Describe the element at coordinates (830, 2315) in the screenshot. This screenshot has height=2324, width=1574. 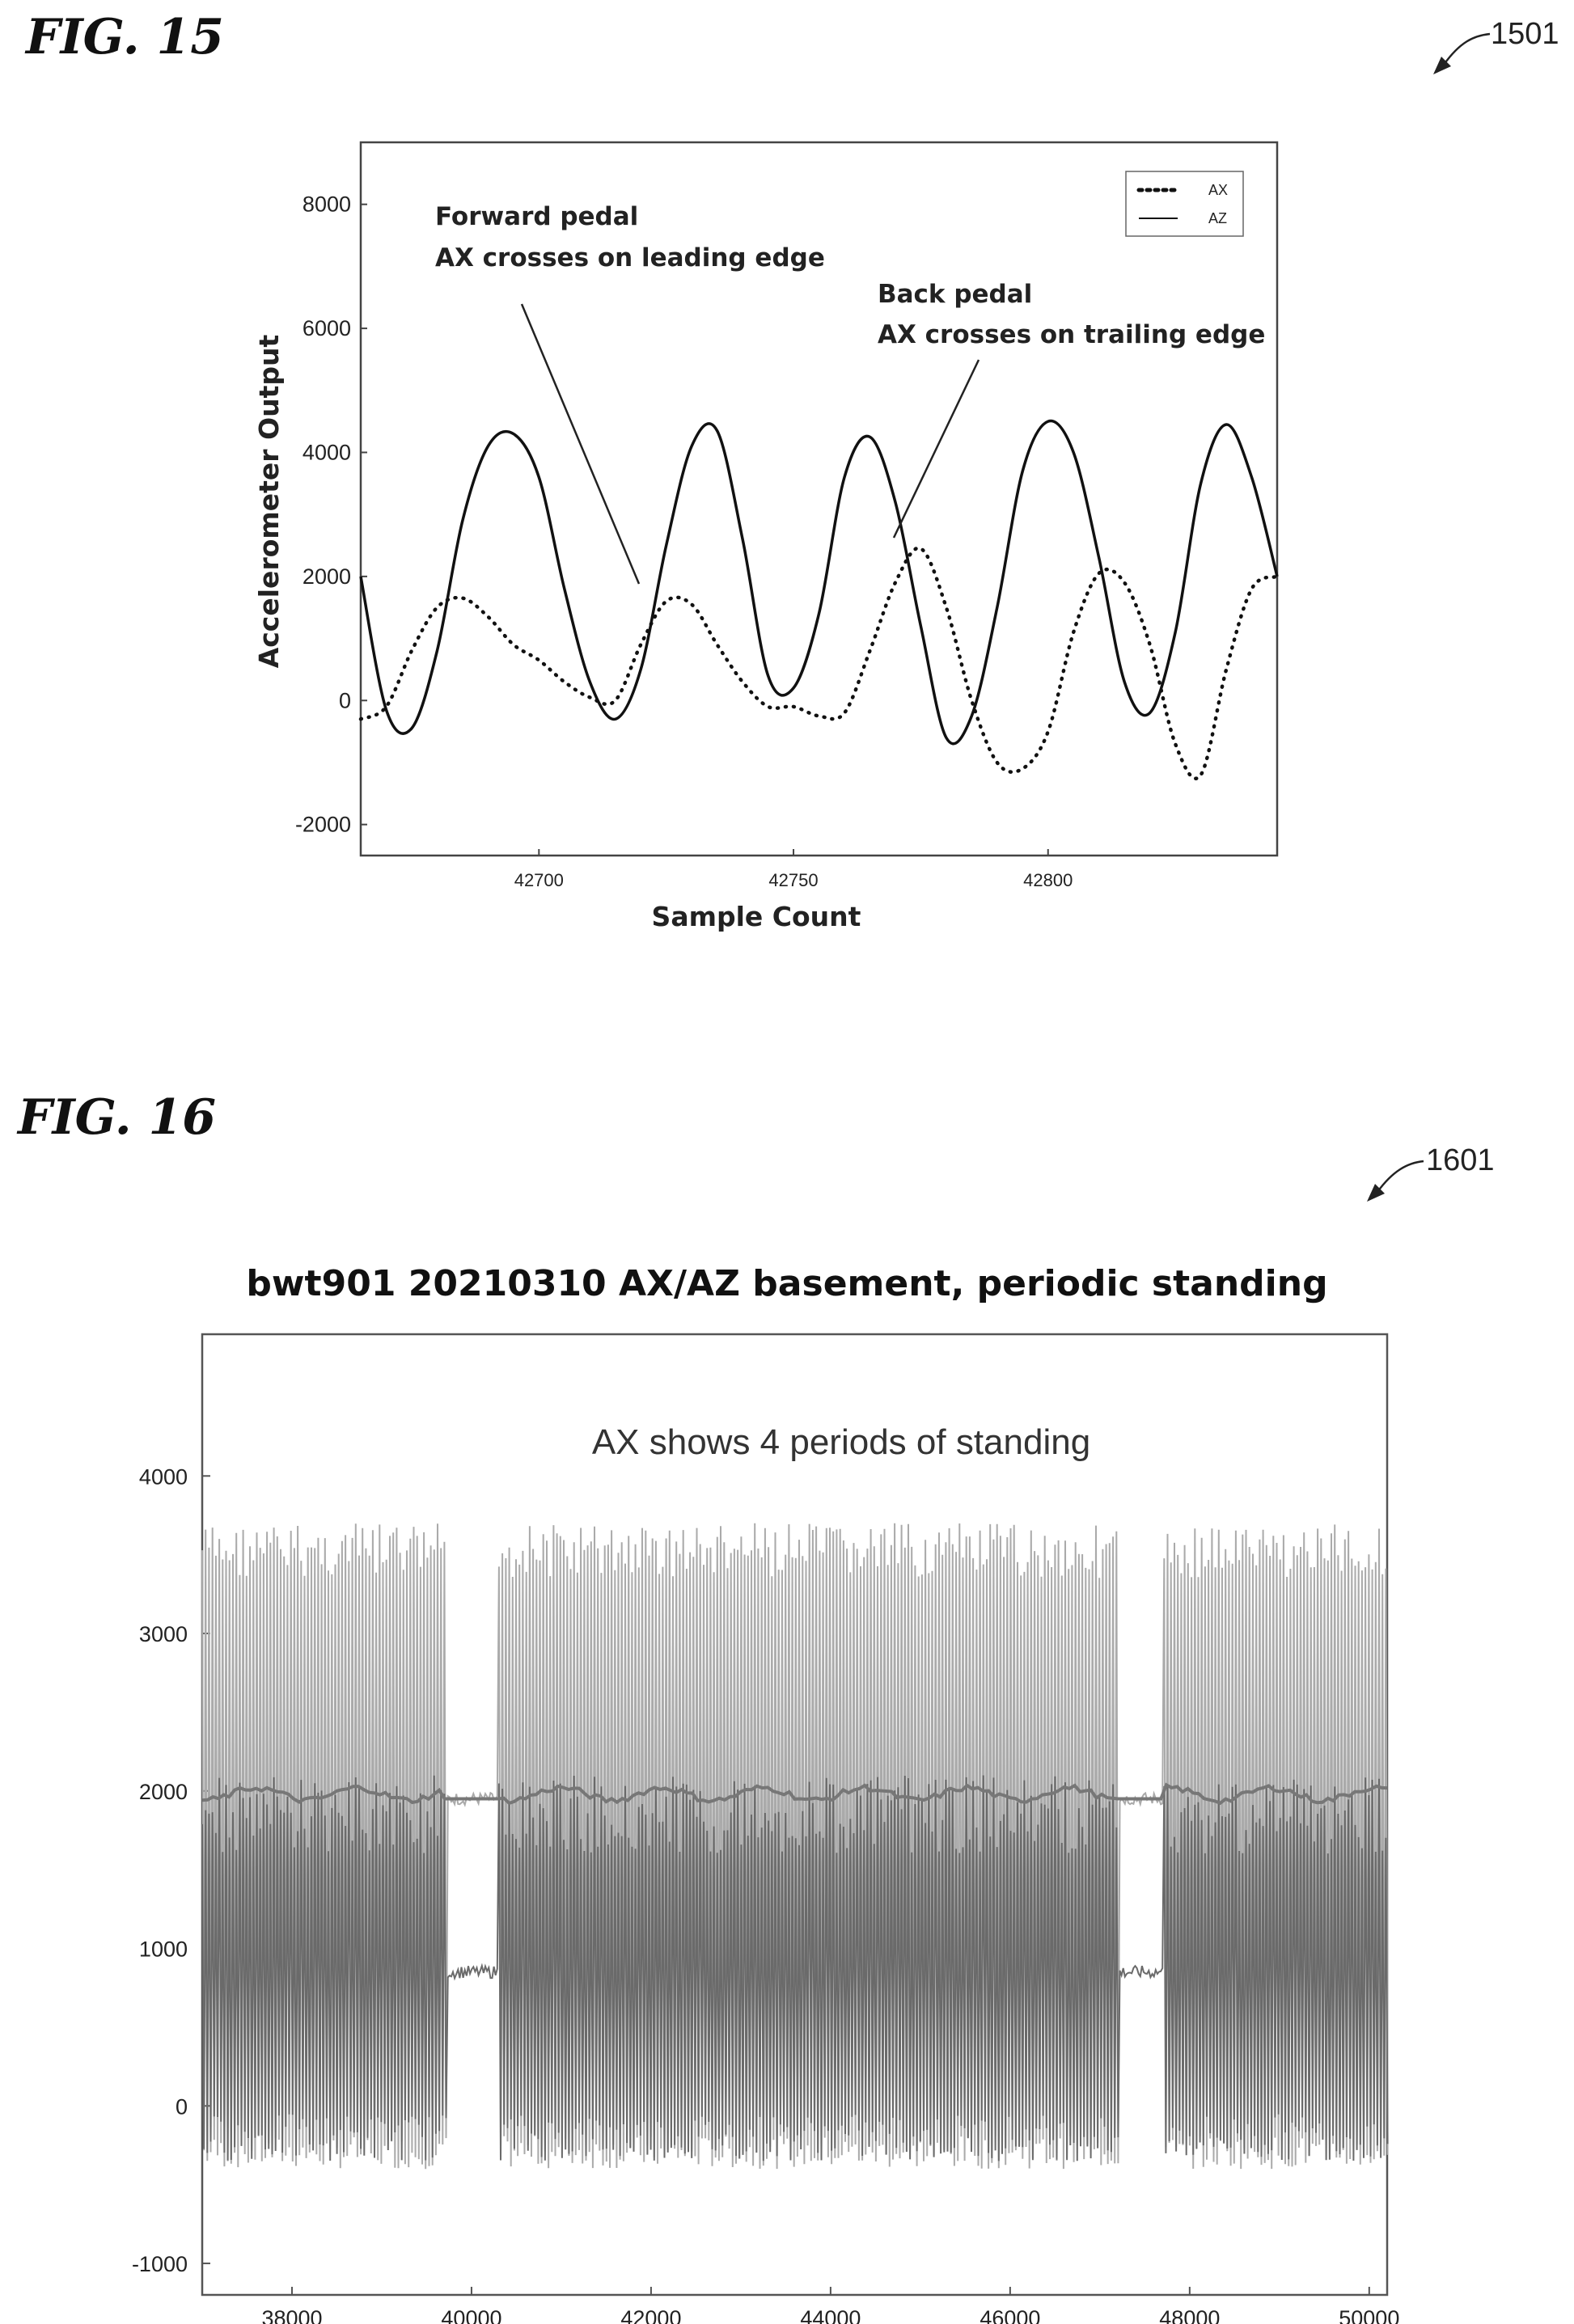
I see `fig16-x-tick-label: 44000` at that location.